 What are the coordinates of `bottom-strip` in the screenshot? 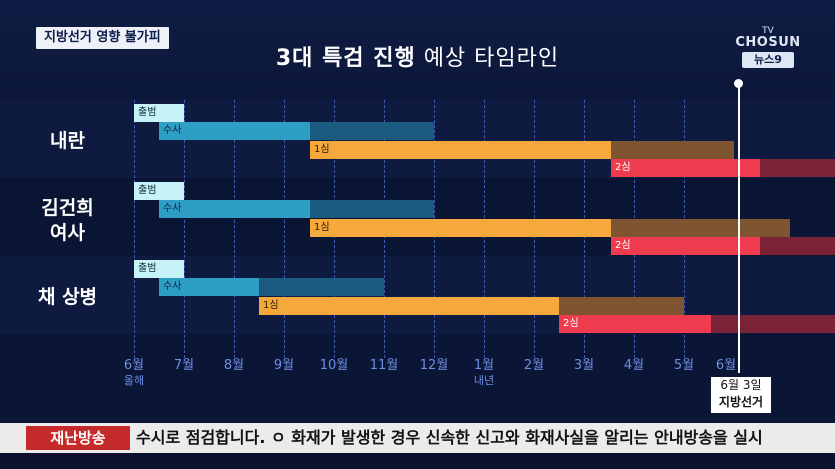 It's located at (417, 461).